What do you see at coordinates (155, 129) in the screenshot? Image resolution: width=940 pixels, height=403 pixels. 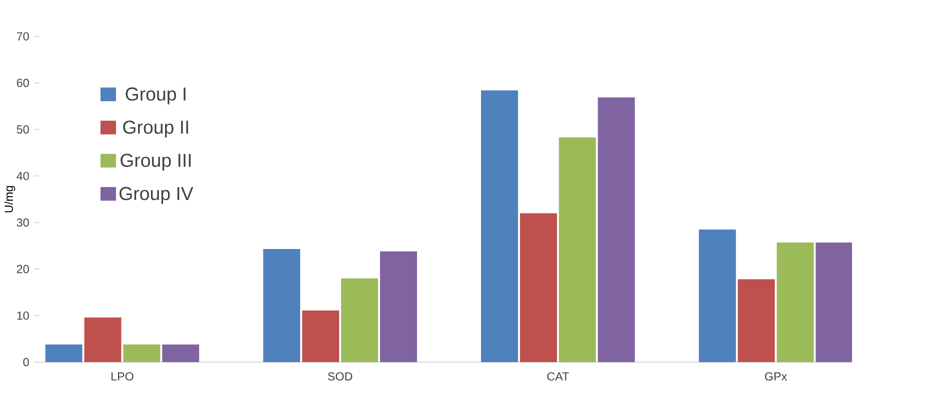 I see `legend-label: Group II` at bounding box center [155, 129].